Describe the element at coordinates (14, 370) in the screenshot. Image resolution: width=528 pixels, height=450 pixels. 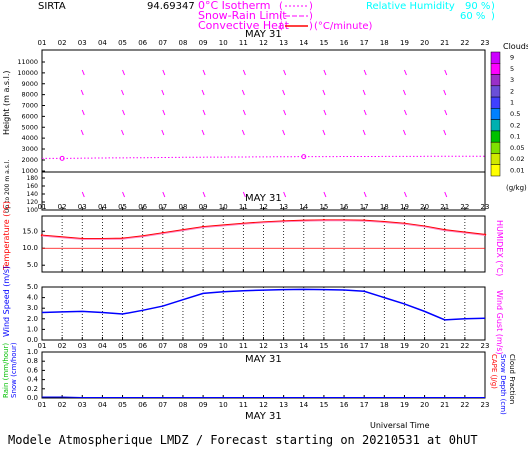
I see `snow-ylabel: Snow (cm/hour)` at that location.